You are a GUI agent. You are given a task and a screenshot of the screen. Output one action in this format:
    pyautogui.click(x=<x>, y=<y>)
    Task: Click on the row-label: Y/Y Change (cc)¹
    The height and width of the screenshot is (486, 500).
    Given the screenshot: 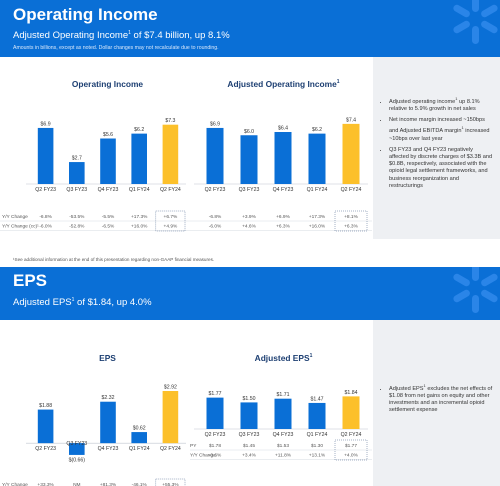 What is the action you would take?
    pyautogui.click(x=20, y=227)
    